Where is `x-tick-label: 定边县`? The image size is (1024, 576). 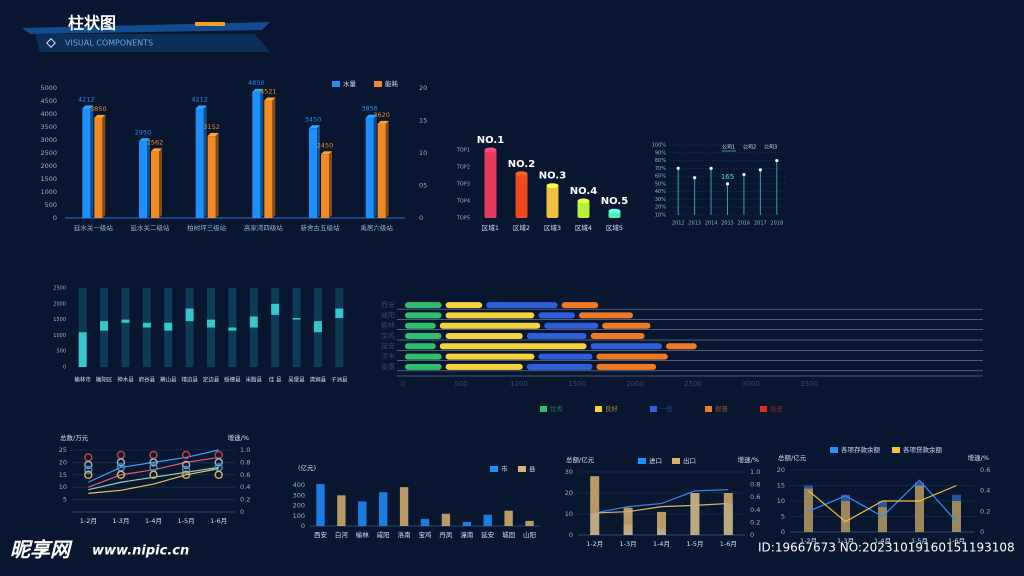 x-tick-label: 定边县 is located at coordinates (211, 380).